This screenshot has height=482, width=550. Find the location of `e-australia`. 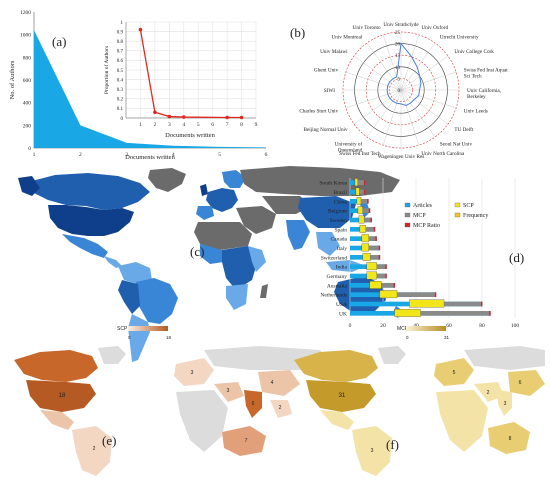

e-australia is located at coordinates (244, 441).